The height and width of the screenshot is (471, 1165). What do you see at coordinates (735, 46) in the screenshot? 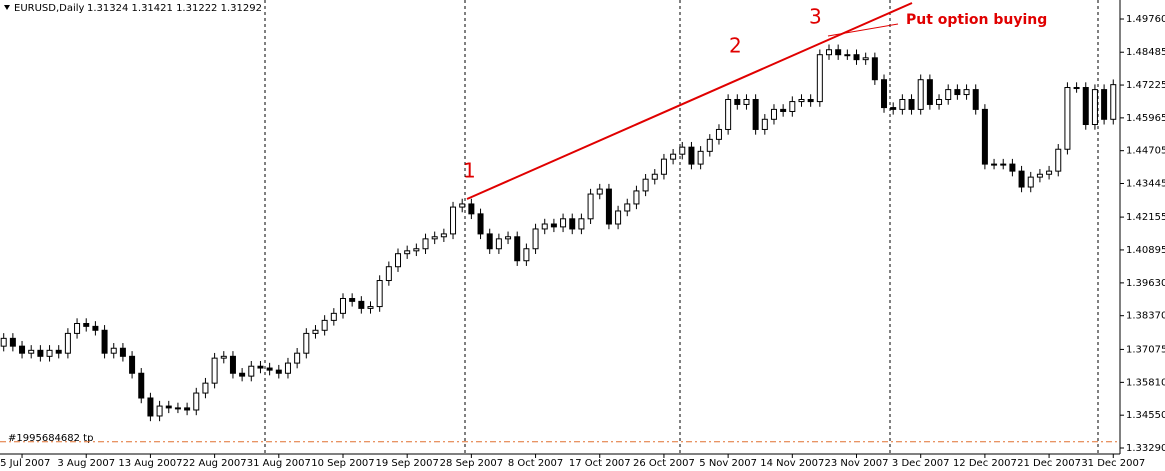
I see `annotation: 2` at bounding box center [735, 46].